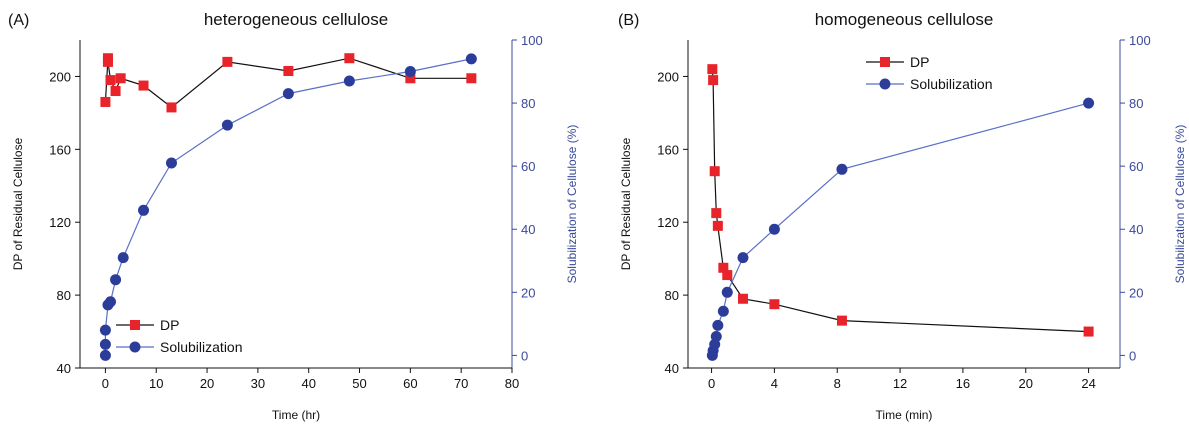 This screenshot has height=431, width=1189. I want to click on panel-label: (A), so click(18, 20).